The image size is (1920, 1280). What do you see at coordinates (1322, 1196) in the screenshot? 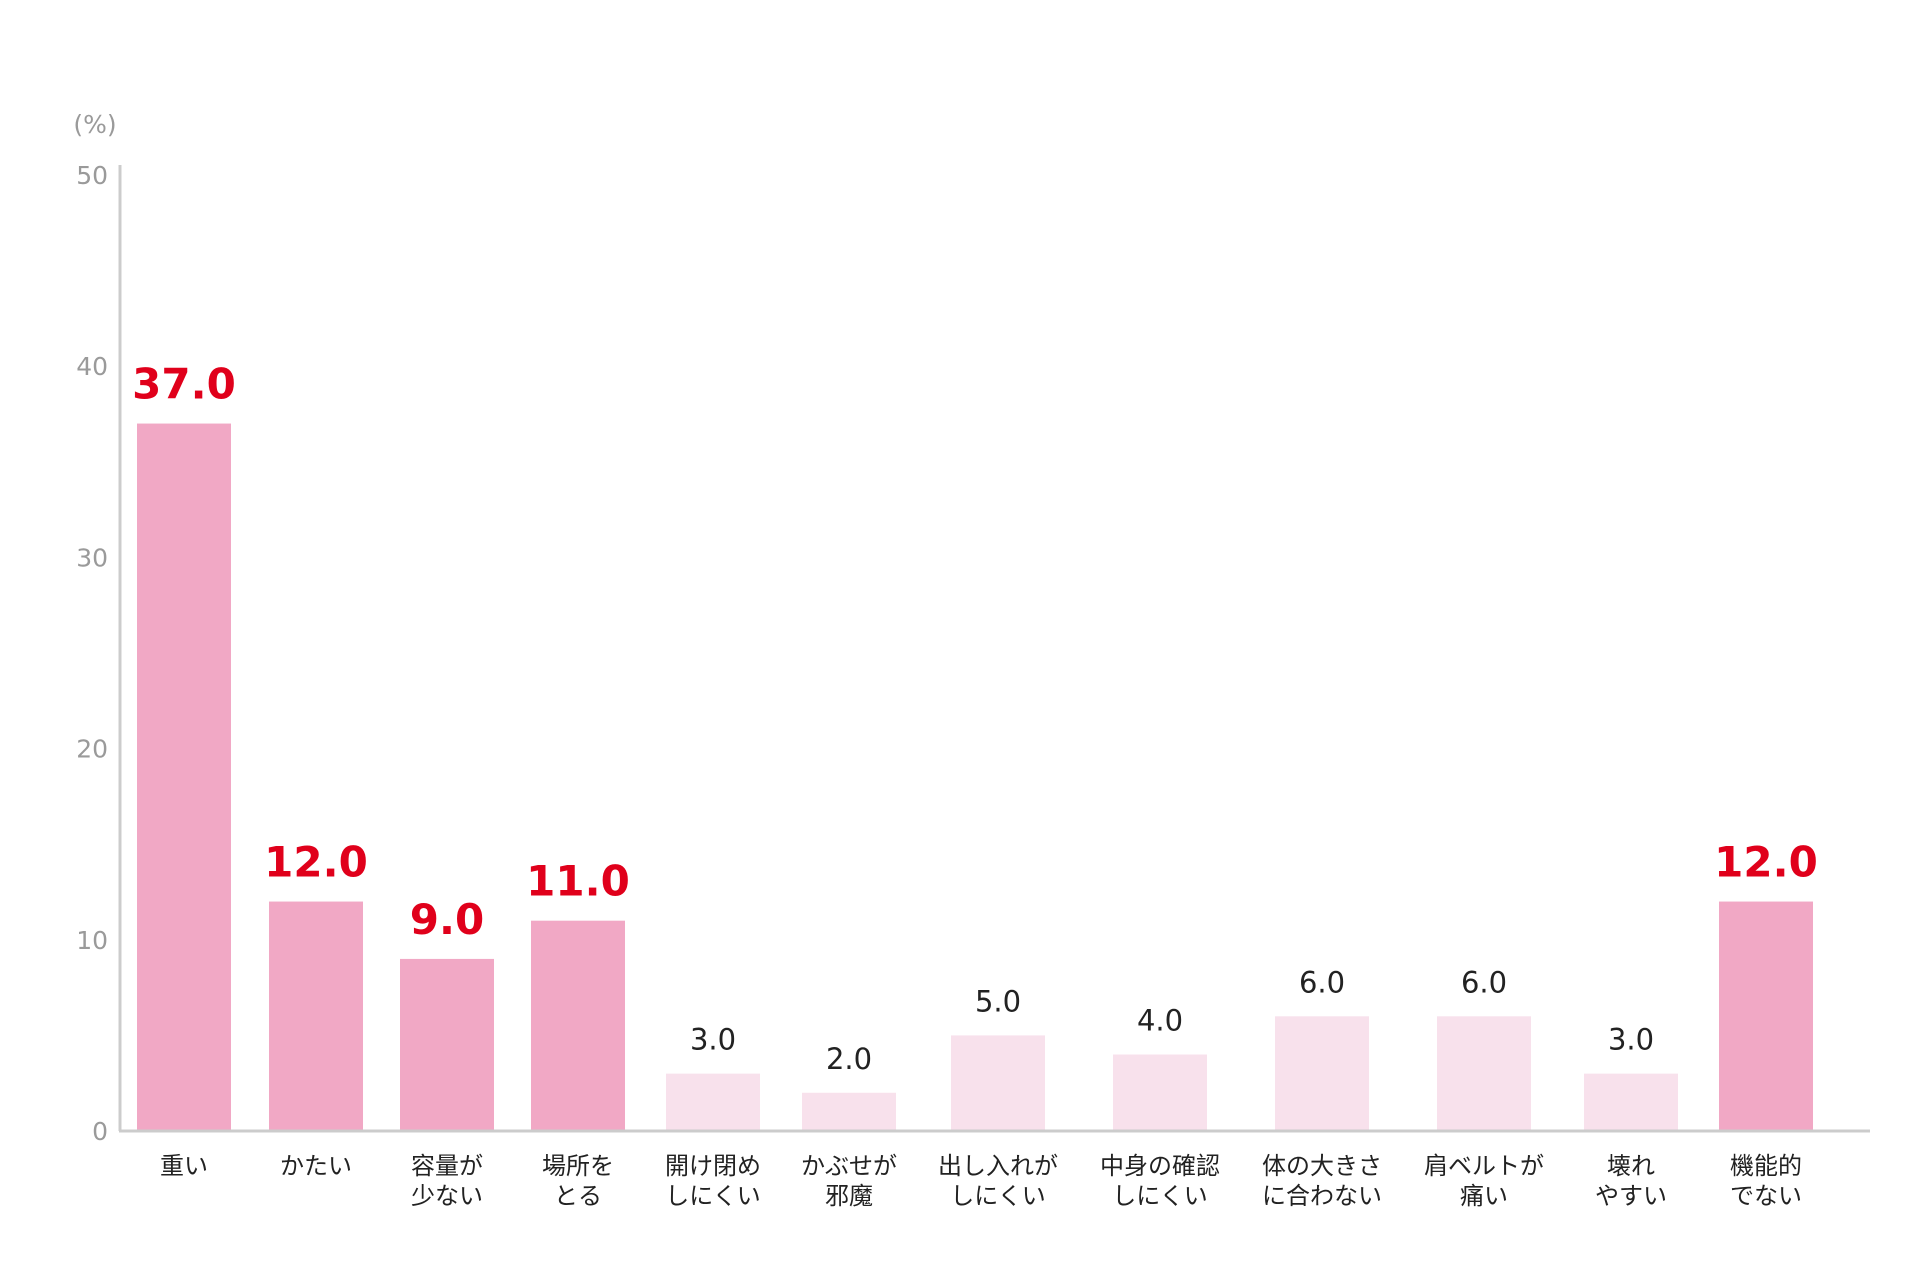
I see `category-label: に合わない` at bounding box center [1322, 1196].